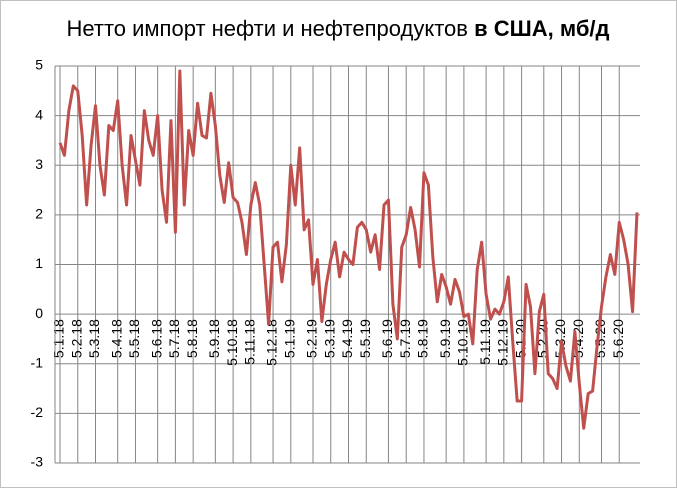 The width and height of the screenshot is (677, 488). Describe the element at coordinates (347, 338) in the screenshot. I see `x-tick-label: 5.4.19` at that location.